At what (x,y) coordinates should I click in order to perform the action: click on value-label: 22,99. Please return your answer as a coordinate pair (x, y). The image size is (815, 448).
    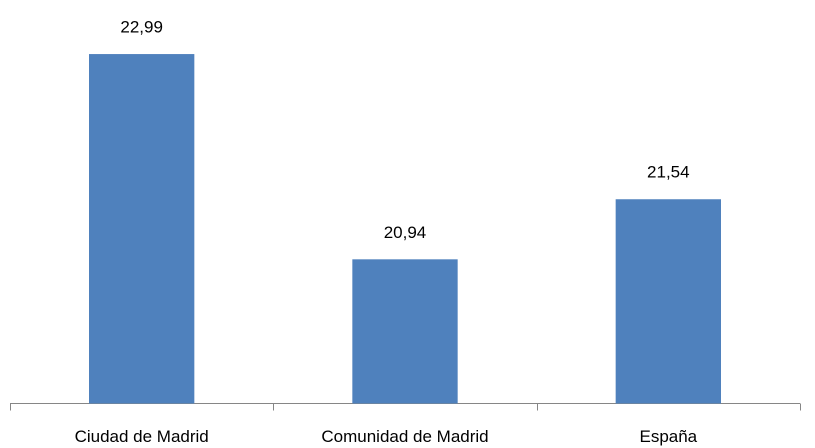
    Looking at the image, I should click on (141, 27).